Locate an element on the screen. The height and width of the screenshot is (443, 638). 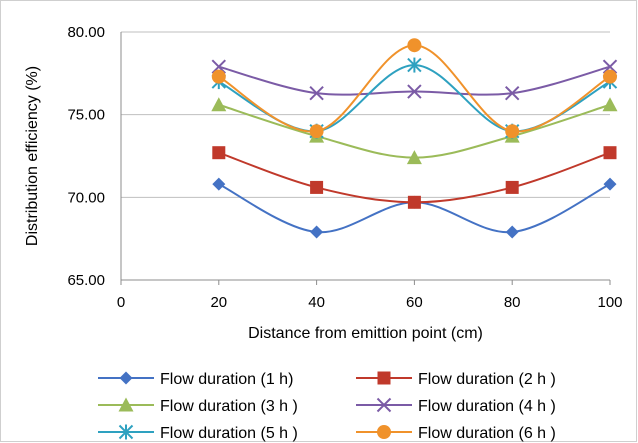
legend-label: Flow duration (3 h ) is located at coordinates (229, 406).